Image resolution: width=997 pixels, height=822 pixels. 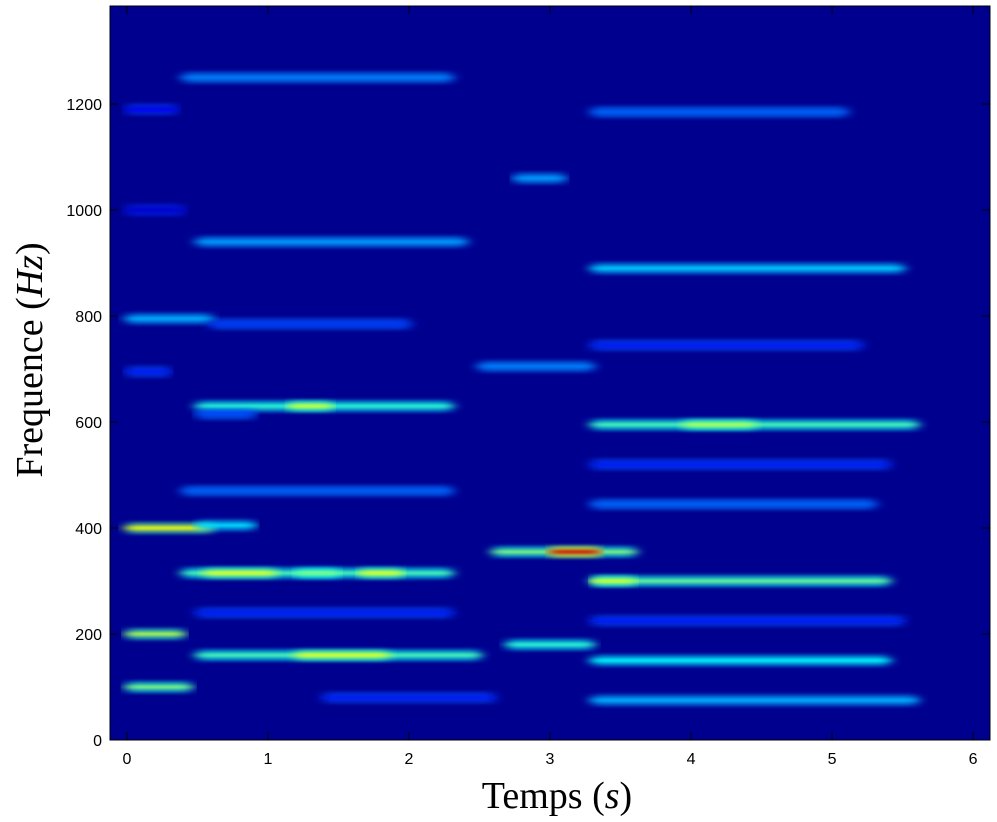 What do you see at coordinates (409, 759) in the screenshot?
I see `x-tick-label-2: 2` at bounding box center [409, 759].